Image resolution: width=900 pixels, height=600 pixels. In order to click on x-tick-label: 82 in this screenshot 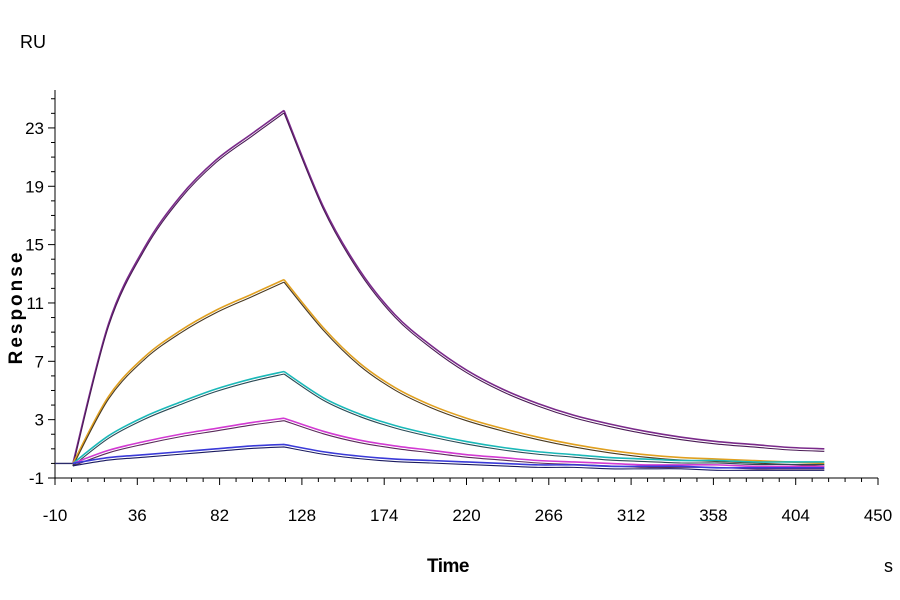, I will do `click(219, 515)`.